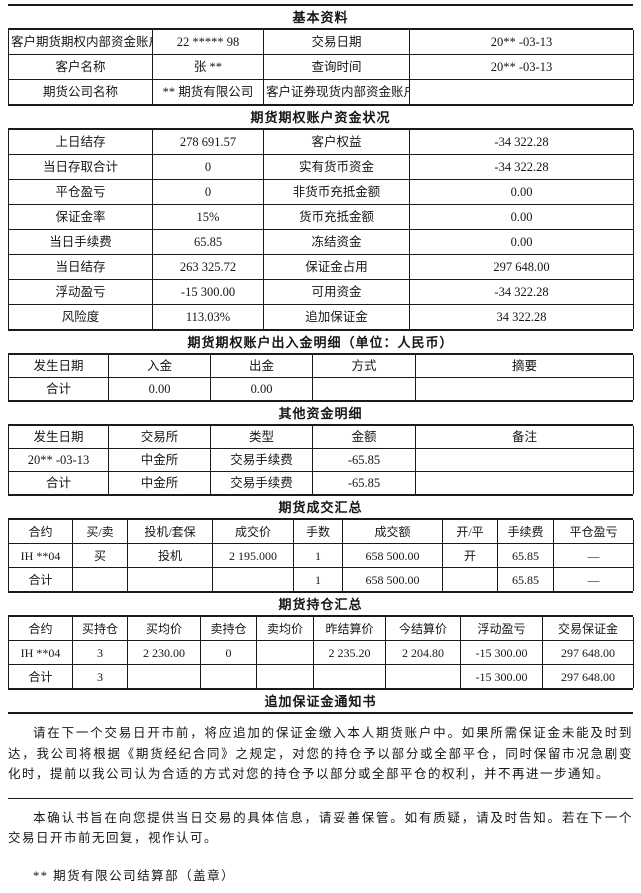 The height and width of the screenshot is (893, 641). I want to click on header-cell: 昨结算价, so click(349, 629).